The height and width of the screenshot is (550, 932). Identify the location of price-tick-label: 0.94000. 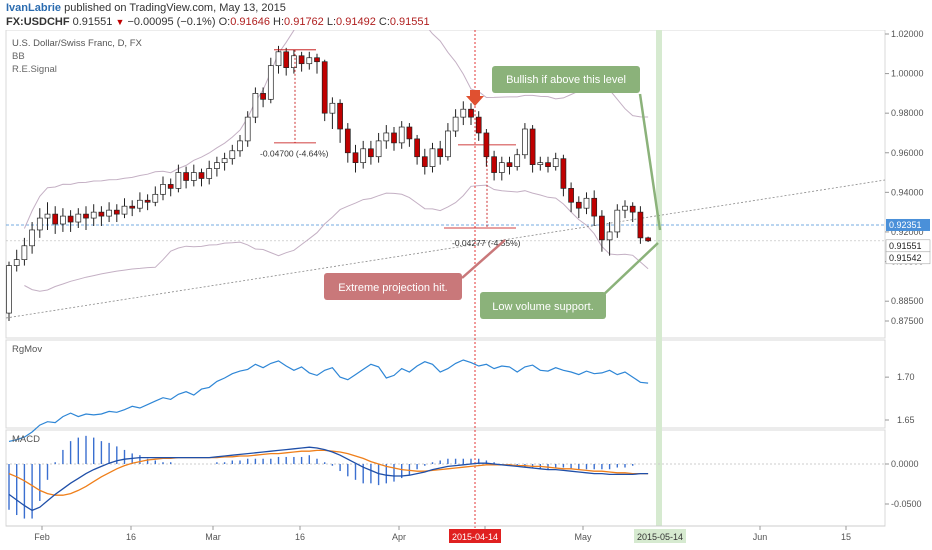
(907, 192).